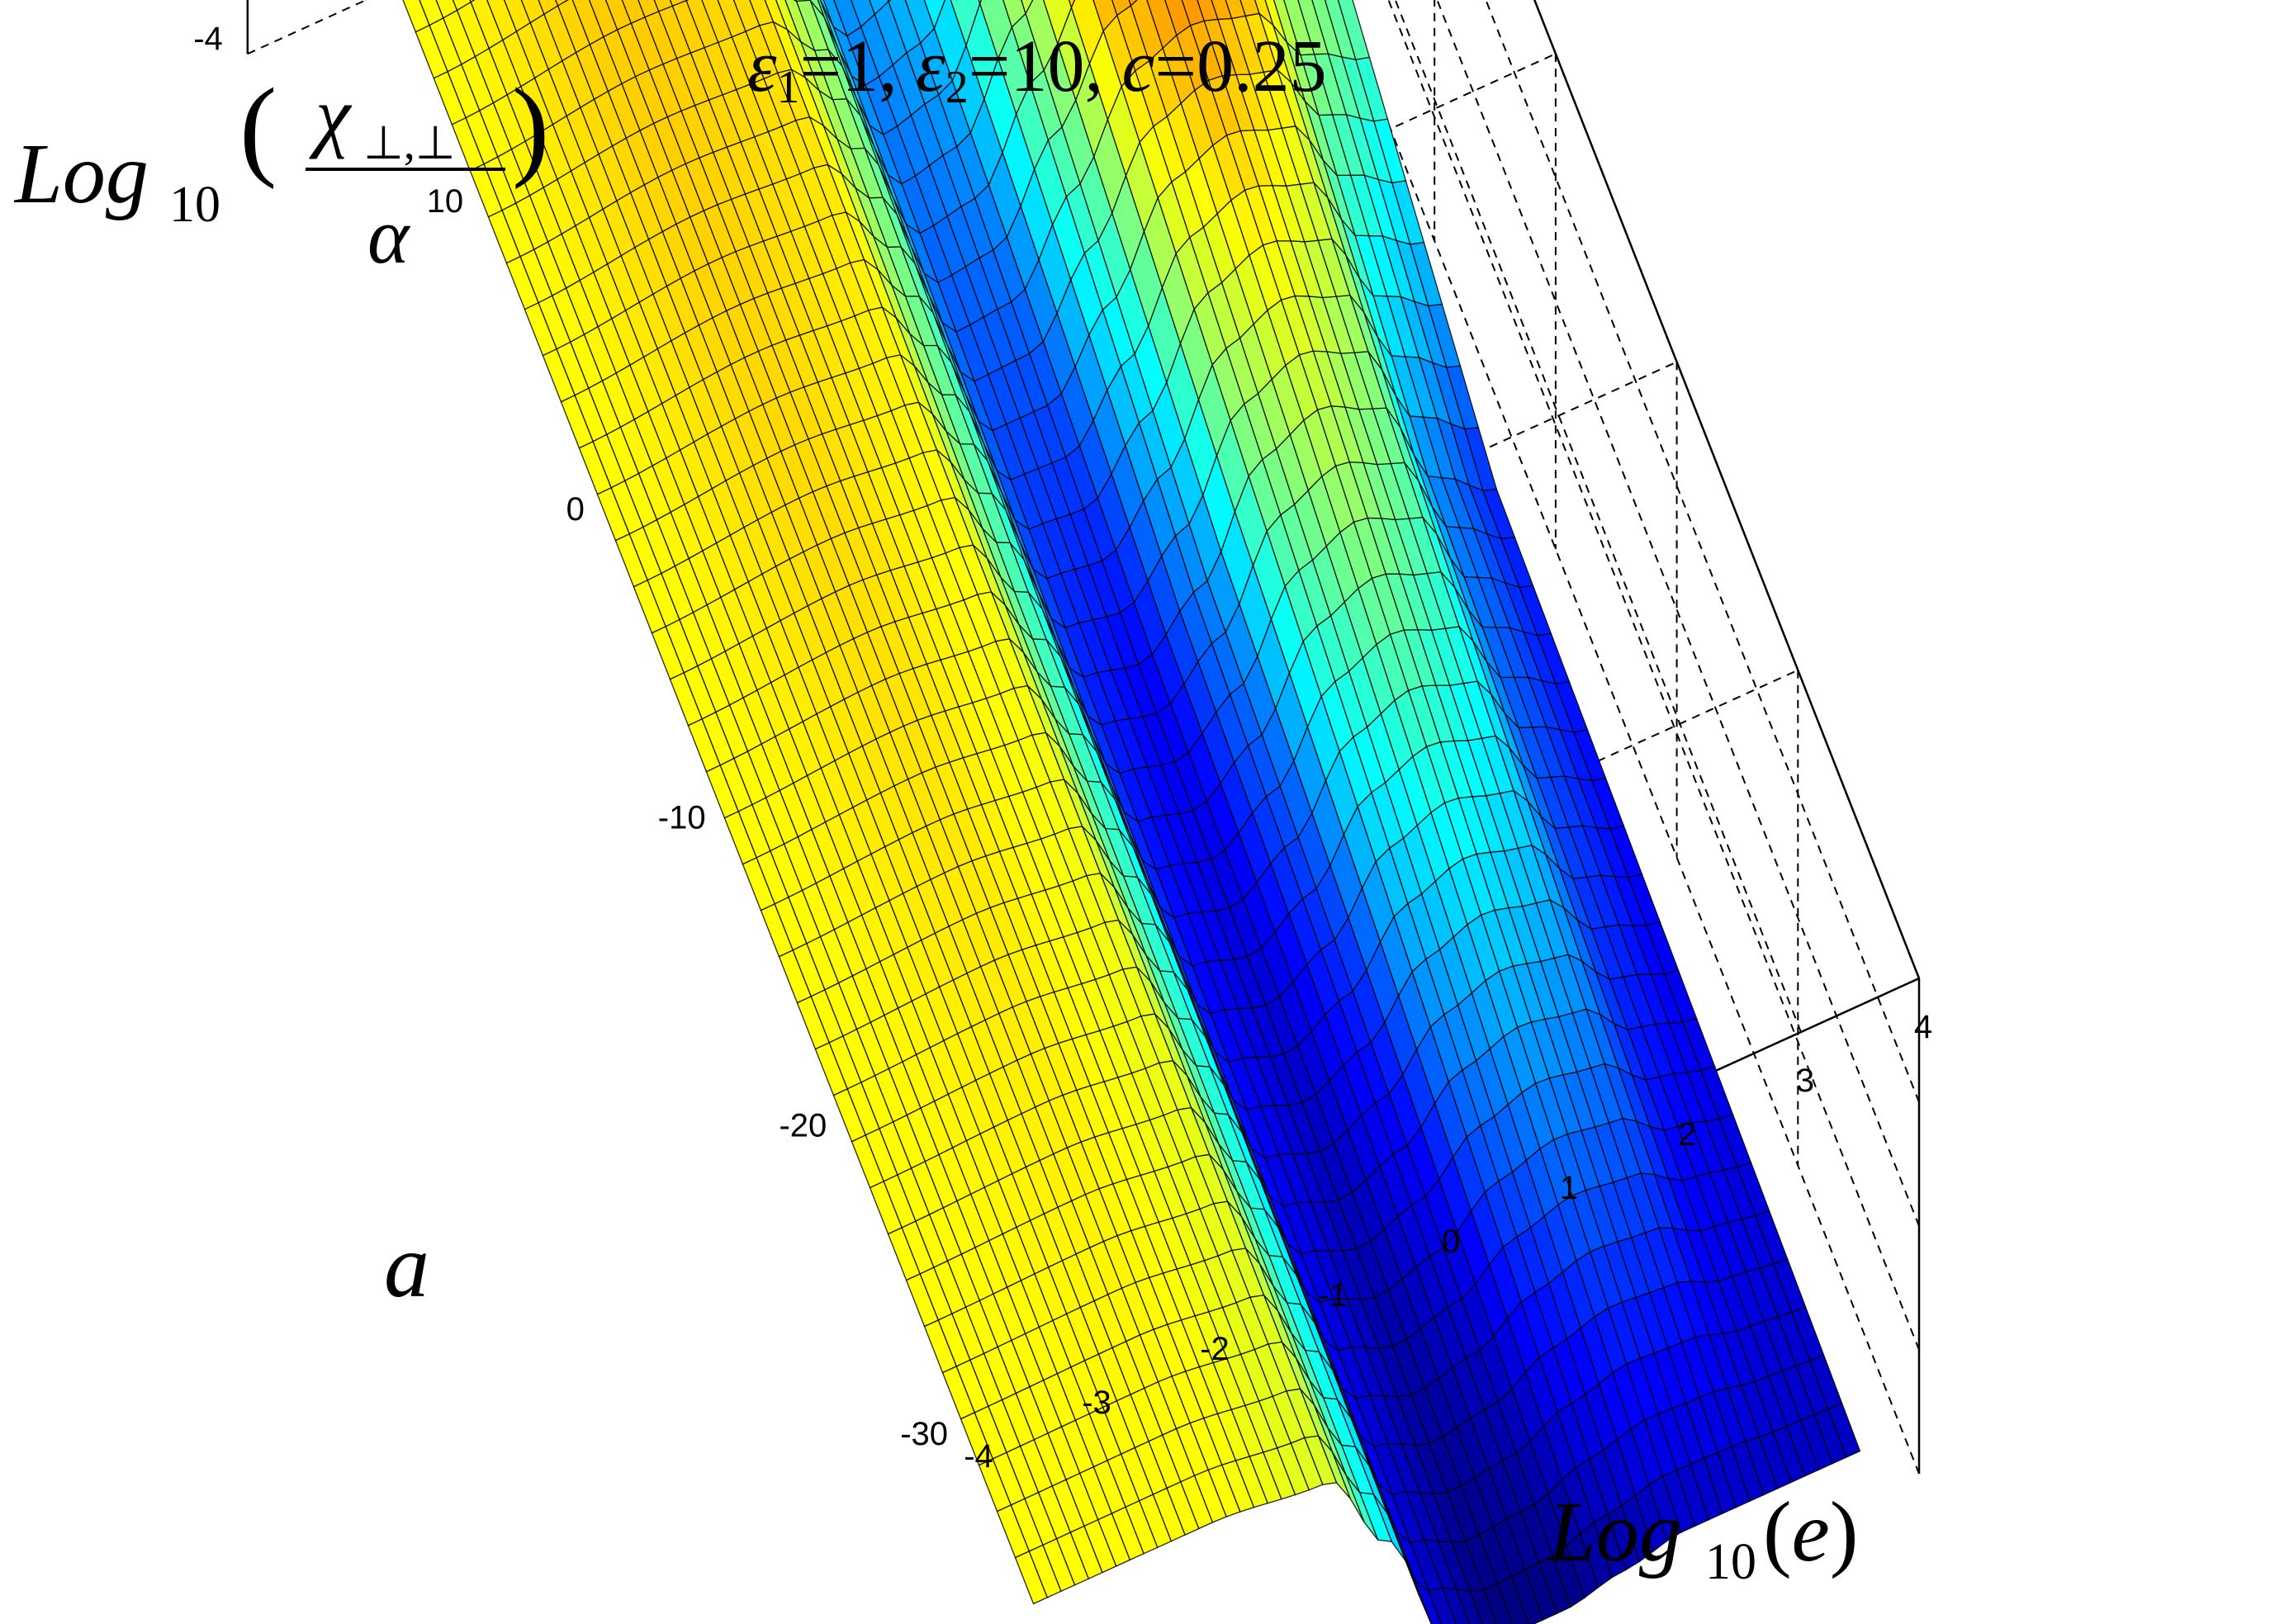 Image resolution: width=2289 pixels, height=1624 pixels. I want to click on x-tick-label: 0, so click(1451, 1242).